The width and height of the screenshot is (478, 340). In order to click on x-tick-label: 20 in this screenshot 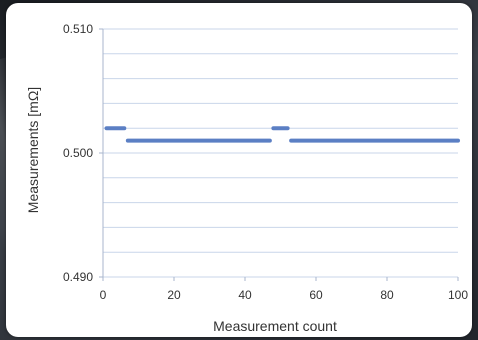, I will do `click(174, 295)`.